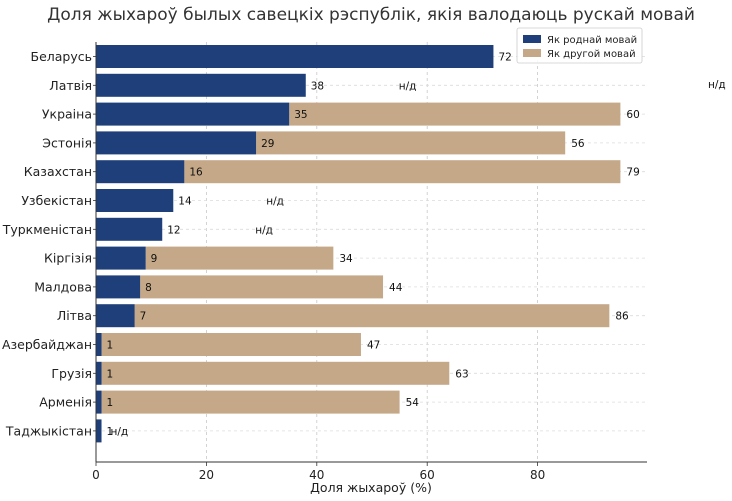  Describe the element at coordinates (427, 475) in the screenshot. I see `x-tick-label-3: 60` at that location.